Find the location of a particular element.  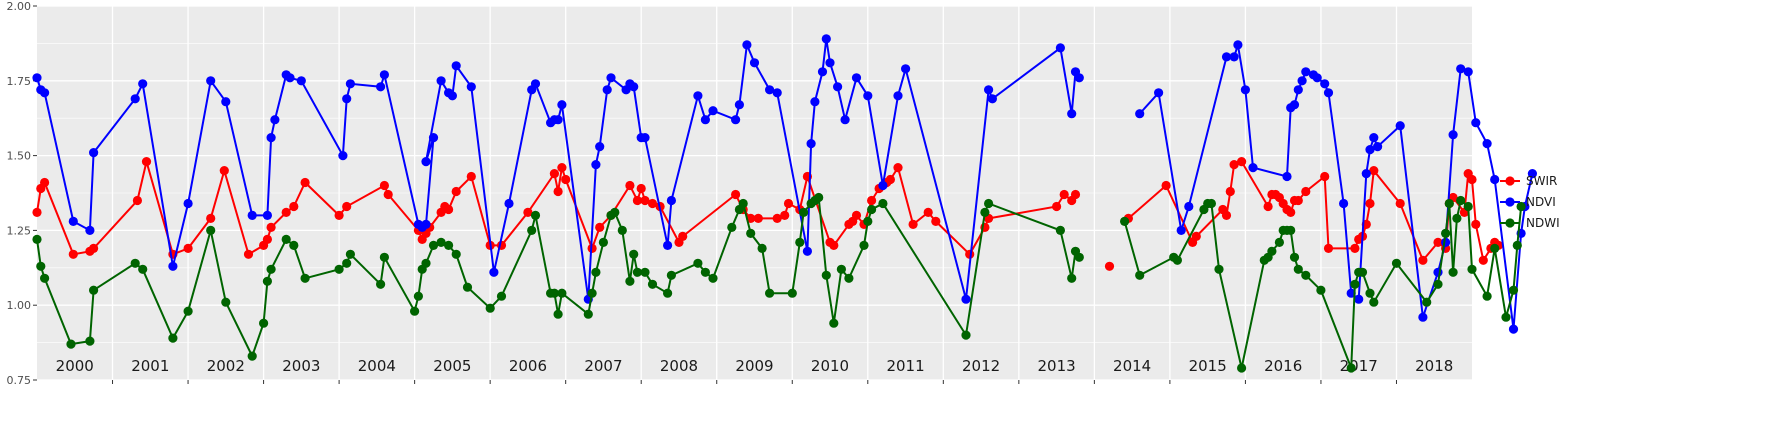

year-label: 2016 is located at coordinates (1283, 366).